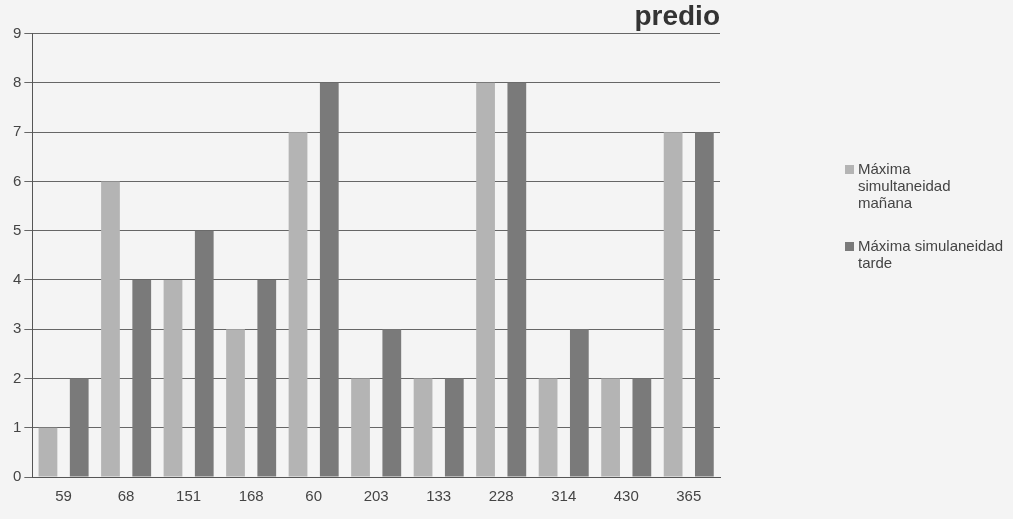 Image resolution: width=1013 pixels, height=519 pixels. I want to click on y-tick-label: 9, so click(17, 32).